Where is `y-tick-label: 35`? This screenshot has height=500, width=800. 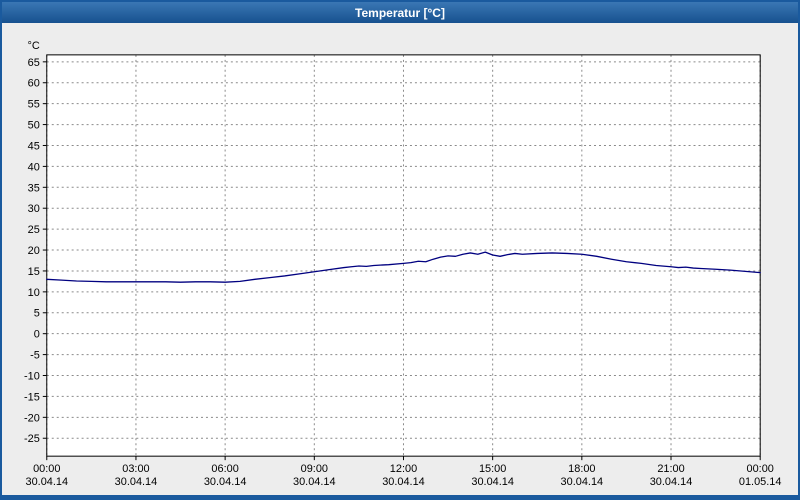
y-tick-label: 35 is located at coordinates (34, 188).